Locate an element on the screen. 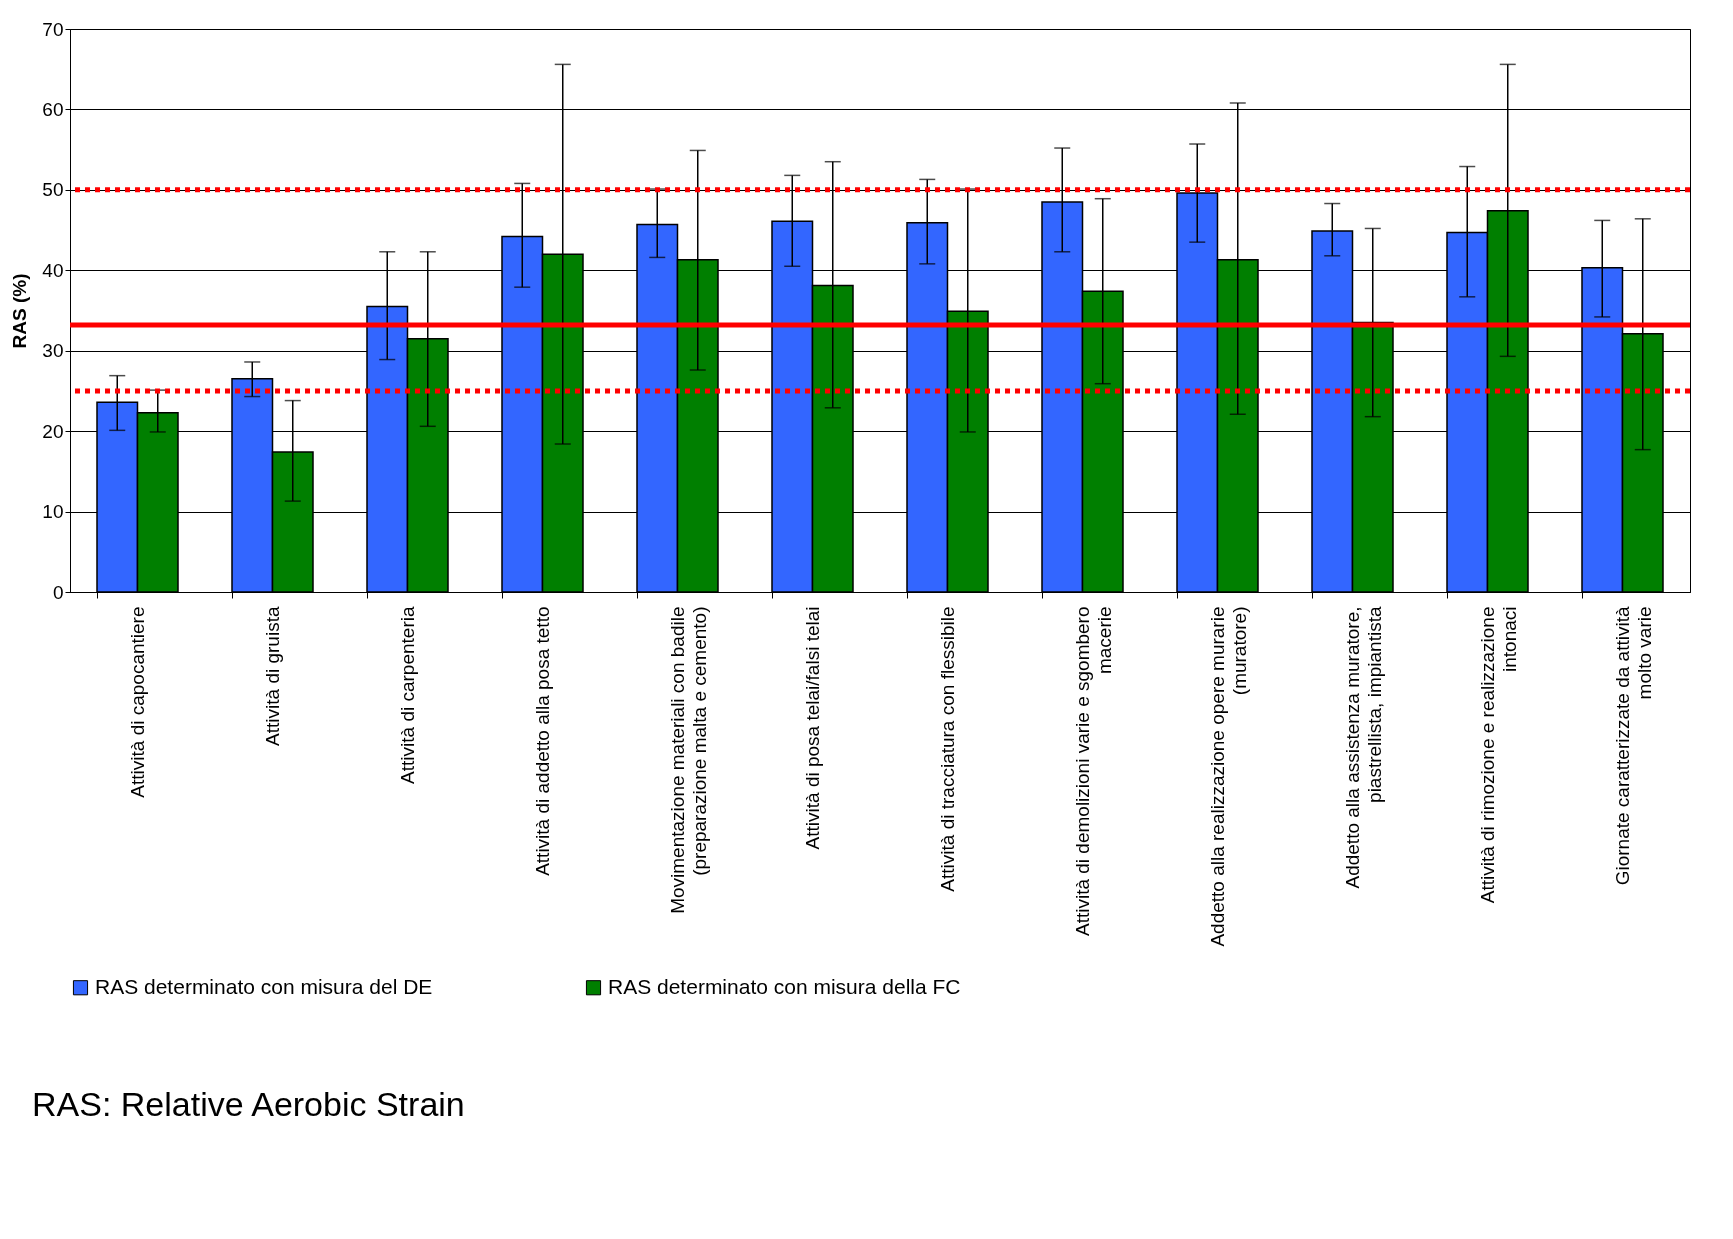  y-tick-label: 60 is located at coordinates (53, 109).